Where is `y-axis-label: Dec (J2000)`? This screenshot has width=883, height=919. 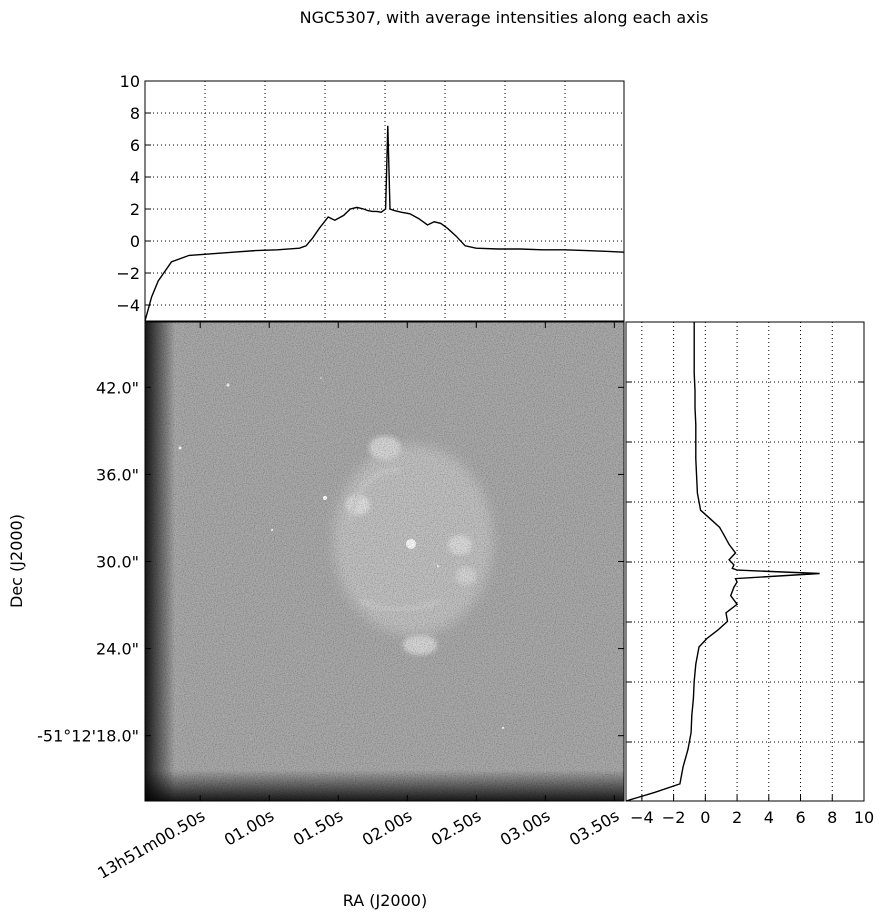
y-axis-label: Dec (J2000) is located at coordinates (16, 561).